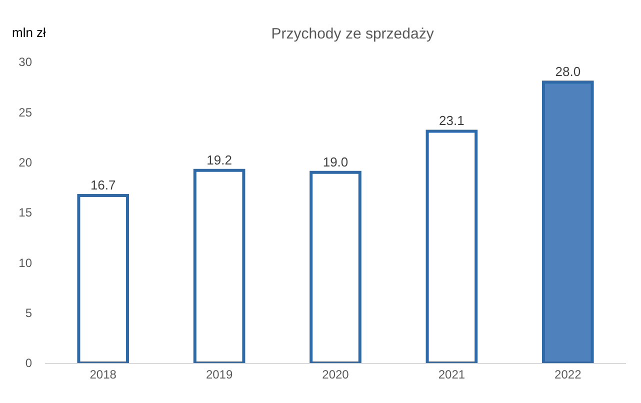 The width and height of the screenshot is (641, 403). I want to click on chart-title: Przychody ze sprzedaży, so click(352, 34).